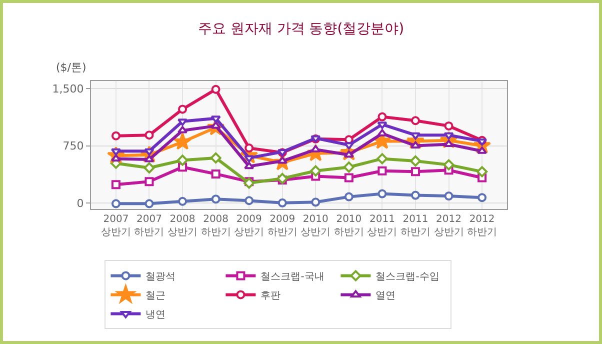  I want to click on legend-label: 후판, so click(270, 296).